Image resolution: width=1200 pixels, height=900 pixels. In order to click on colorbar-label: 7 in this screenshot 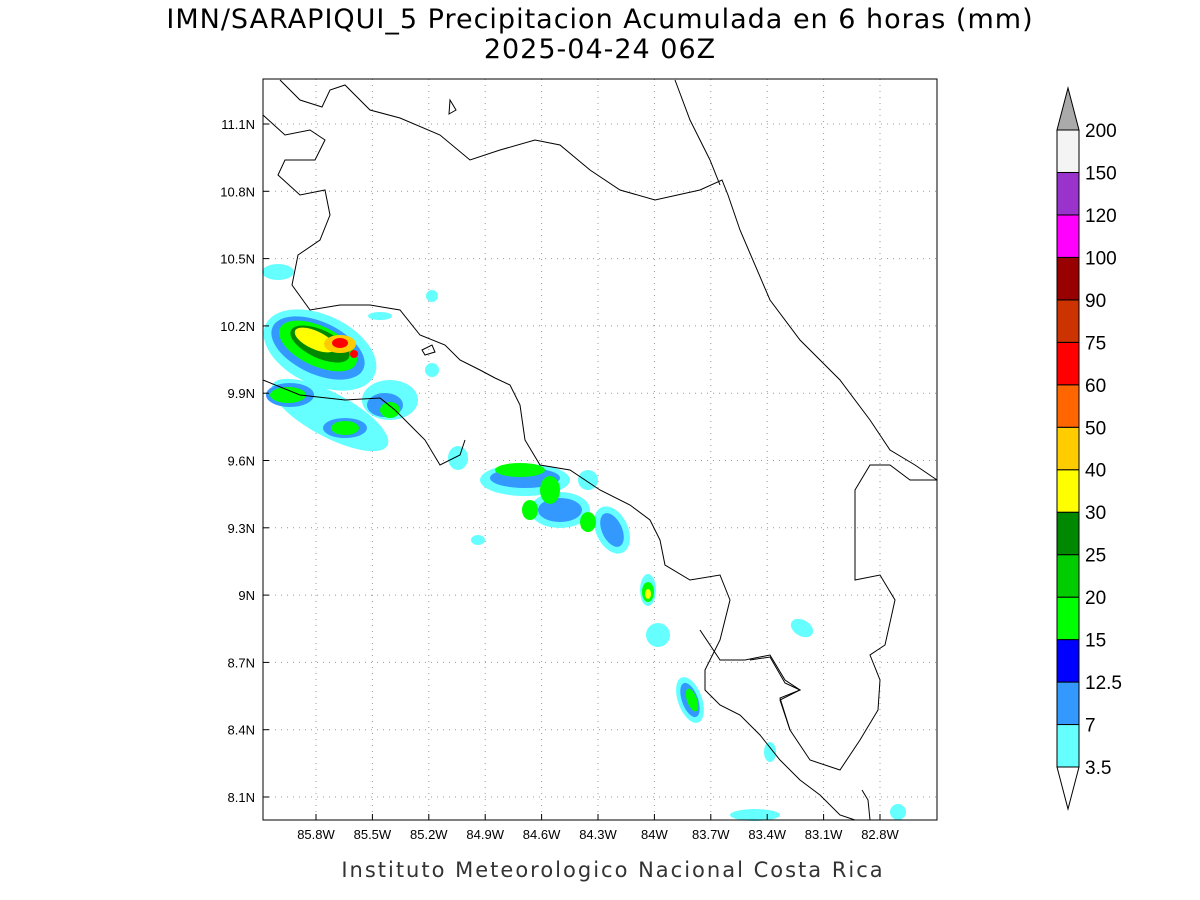, I will do `click(1090, 726)`.